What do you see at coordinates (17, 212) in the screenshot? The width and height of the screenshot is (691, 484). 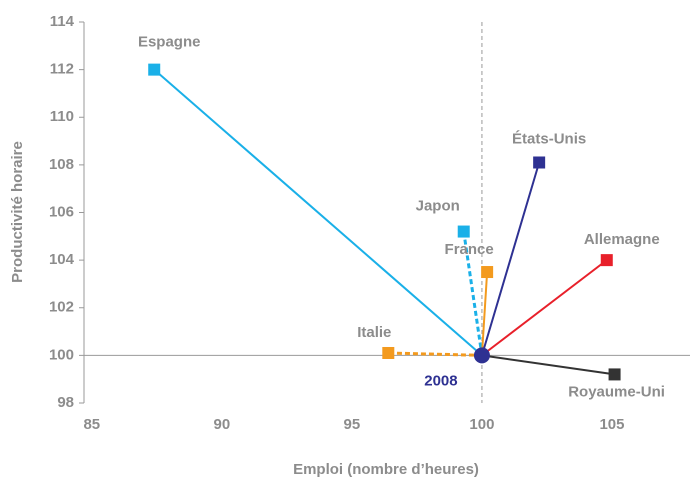 I see `y-axis-label: Productivité horaire` at bounding box center [17, 212].